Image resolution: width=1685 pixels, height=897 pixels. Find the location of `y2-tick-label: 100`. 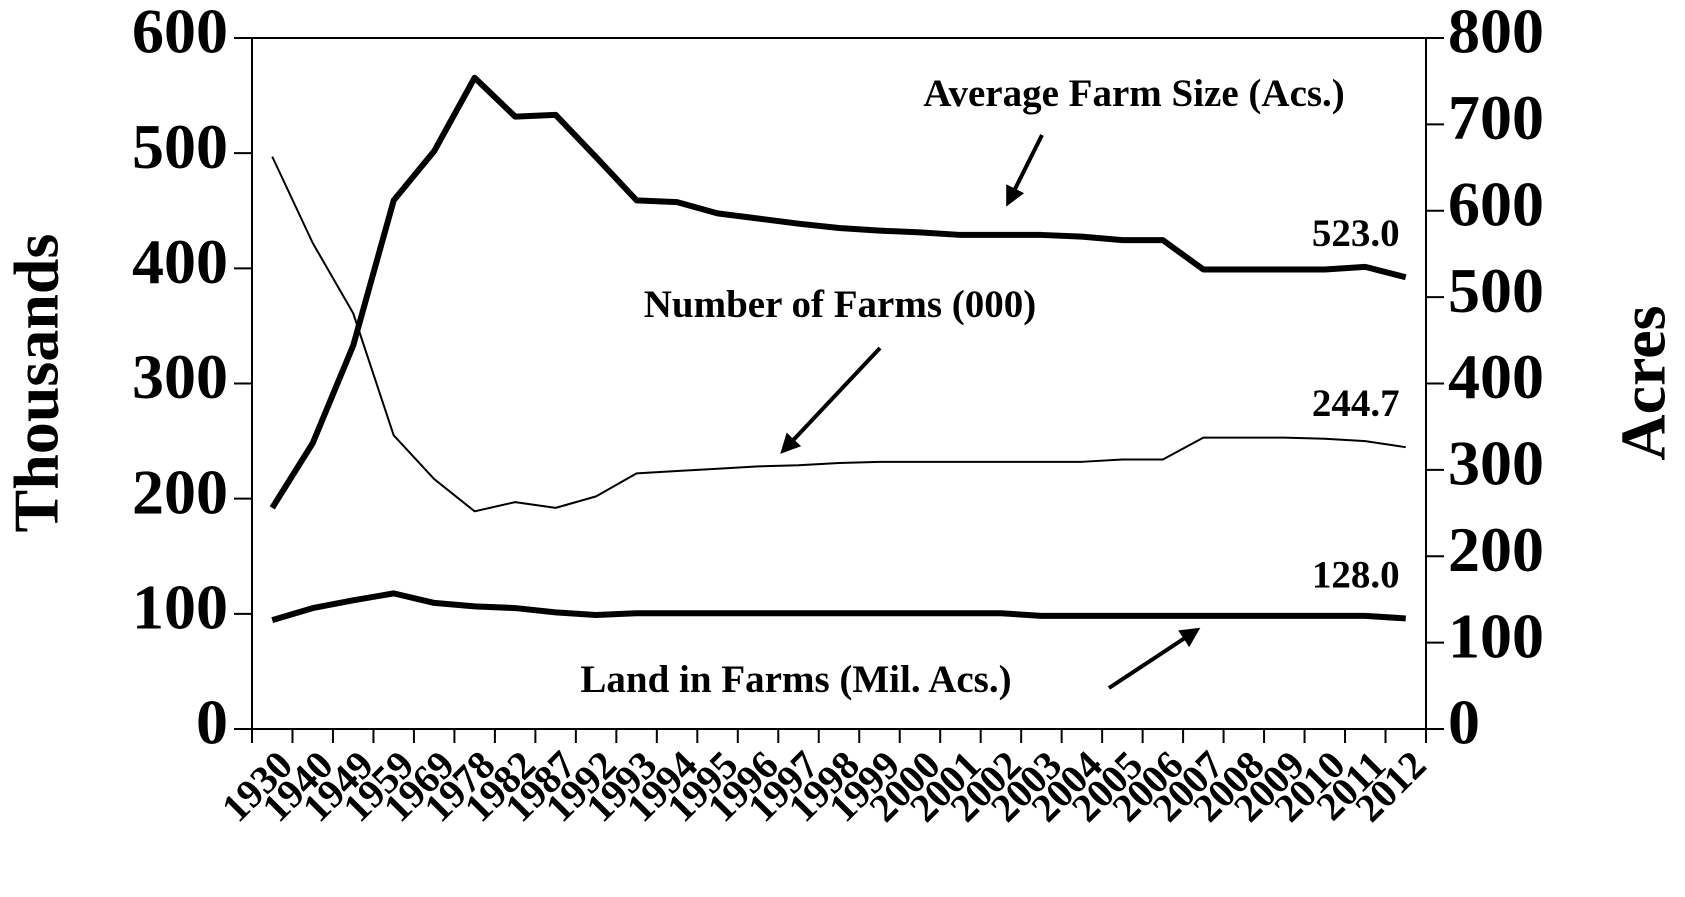

y2-tick-label: 100 is located at coordinates (1496, 635).